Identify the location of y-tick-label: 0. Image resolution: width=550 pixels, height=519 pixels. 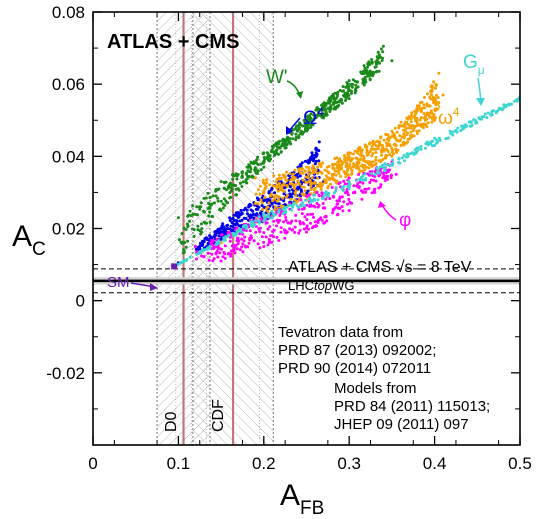
(80, 301).